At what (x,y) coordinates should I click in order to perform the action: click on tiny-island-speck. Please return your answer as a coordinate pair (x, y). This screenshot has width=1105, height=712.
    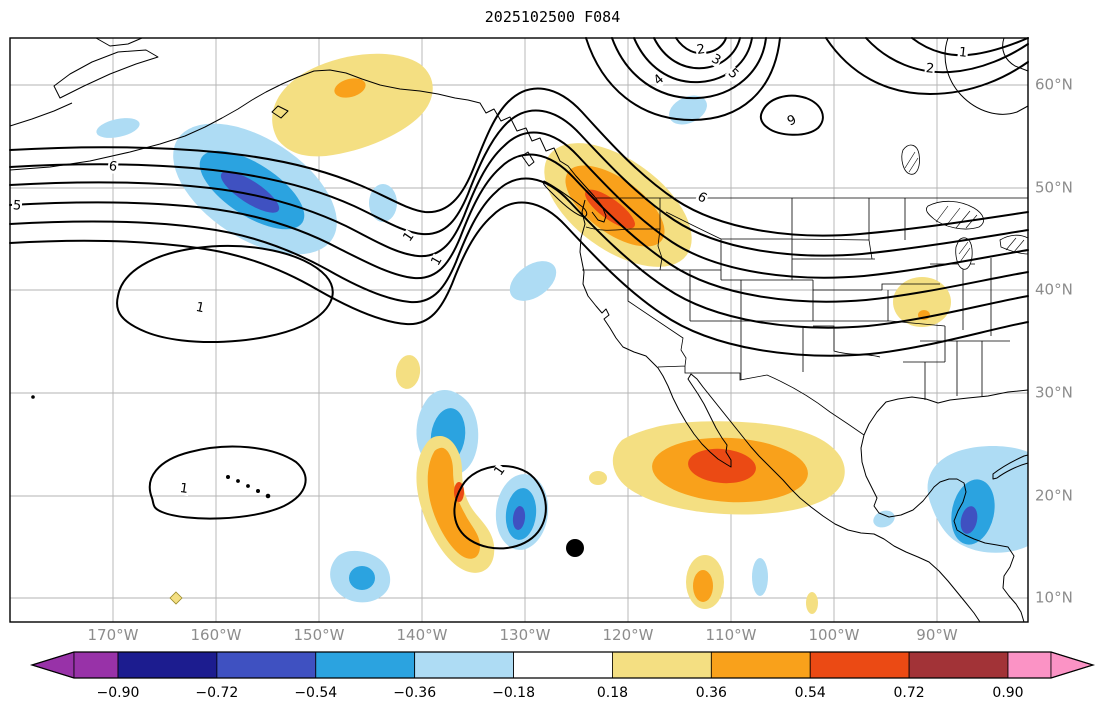
    Looking at the image, I should click on (33, 397).